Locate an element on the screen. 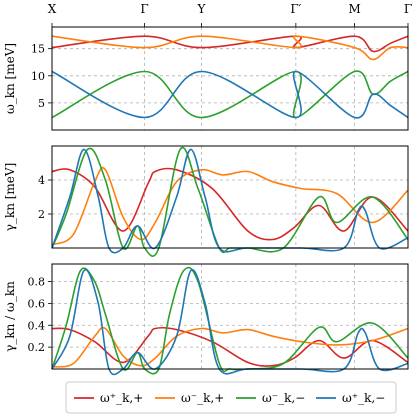 The width and height of the screenshot is (415, 418). y-axis-label: γ_kn [meV] is located at coordinates (10, 197).